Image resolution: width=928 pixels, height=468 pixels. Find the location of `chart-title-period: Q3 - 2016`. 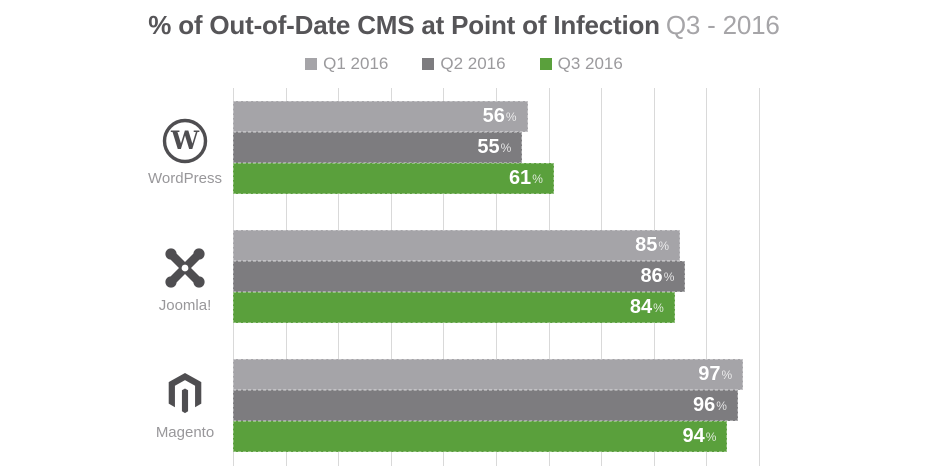

chart-title-period: Q3 - 2016 is located at coordinates (722, 25).